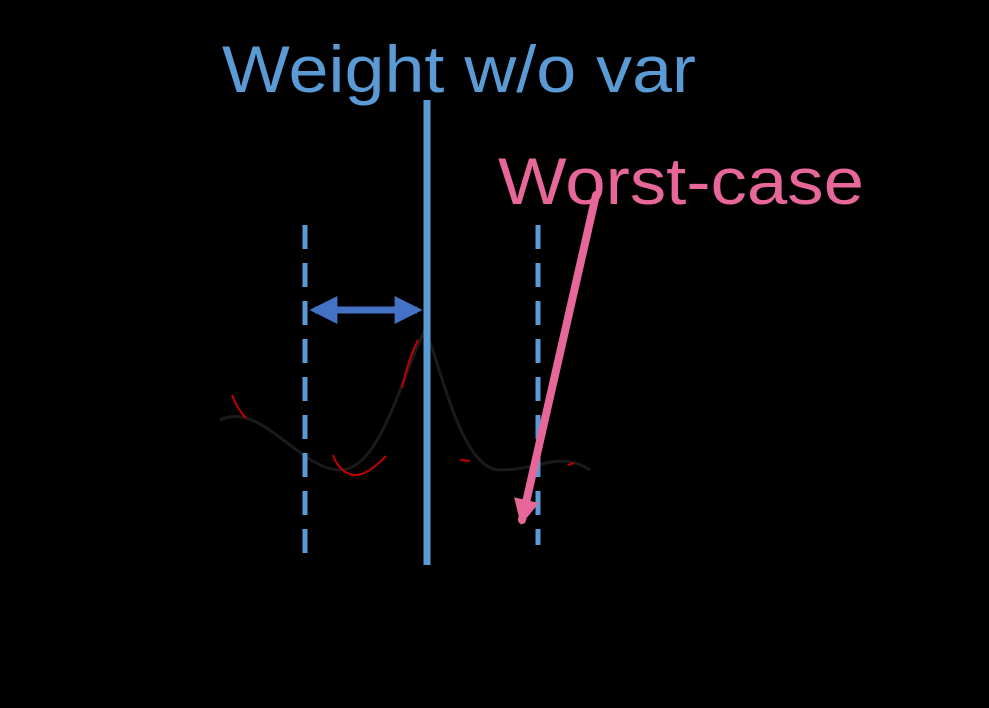 The height and width of the screenshot is (708, 989). I want to click on curve-fragment-peak, so click(410, 364).